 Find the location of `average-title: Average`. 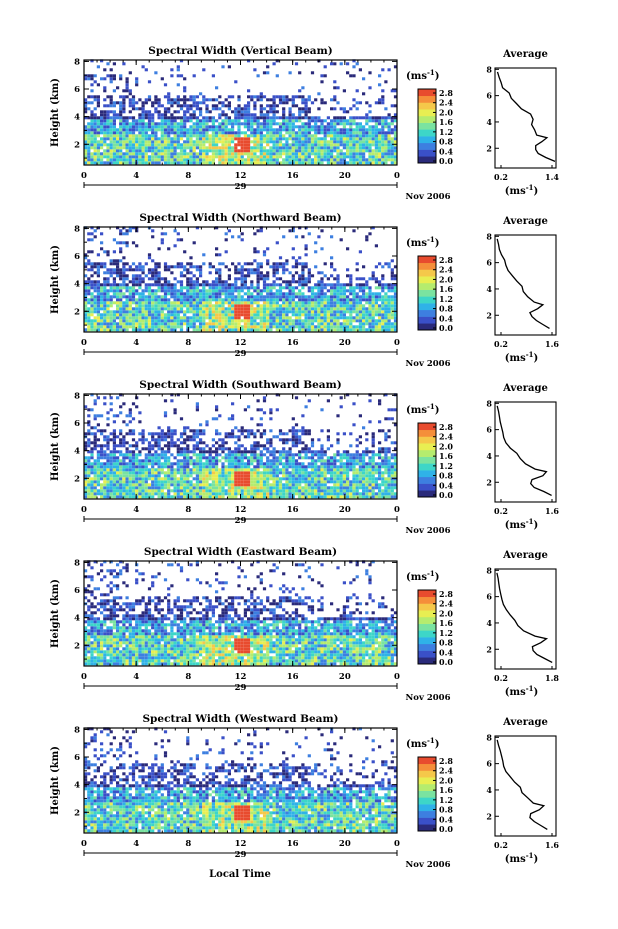

average-title: Average is located at coordinates (525, 221).